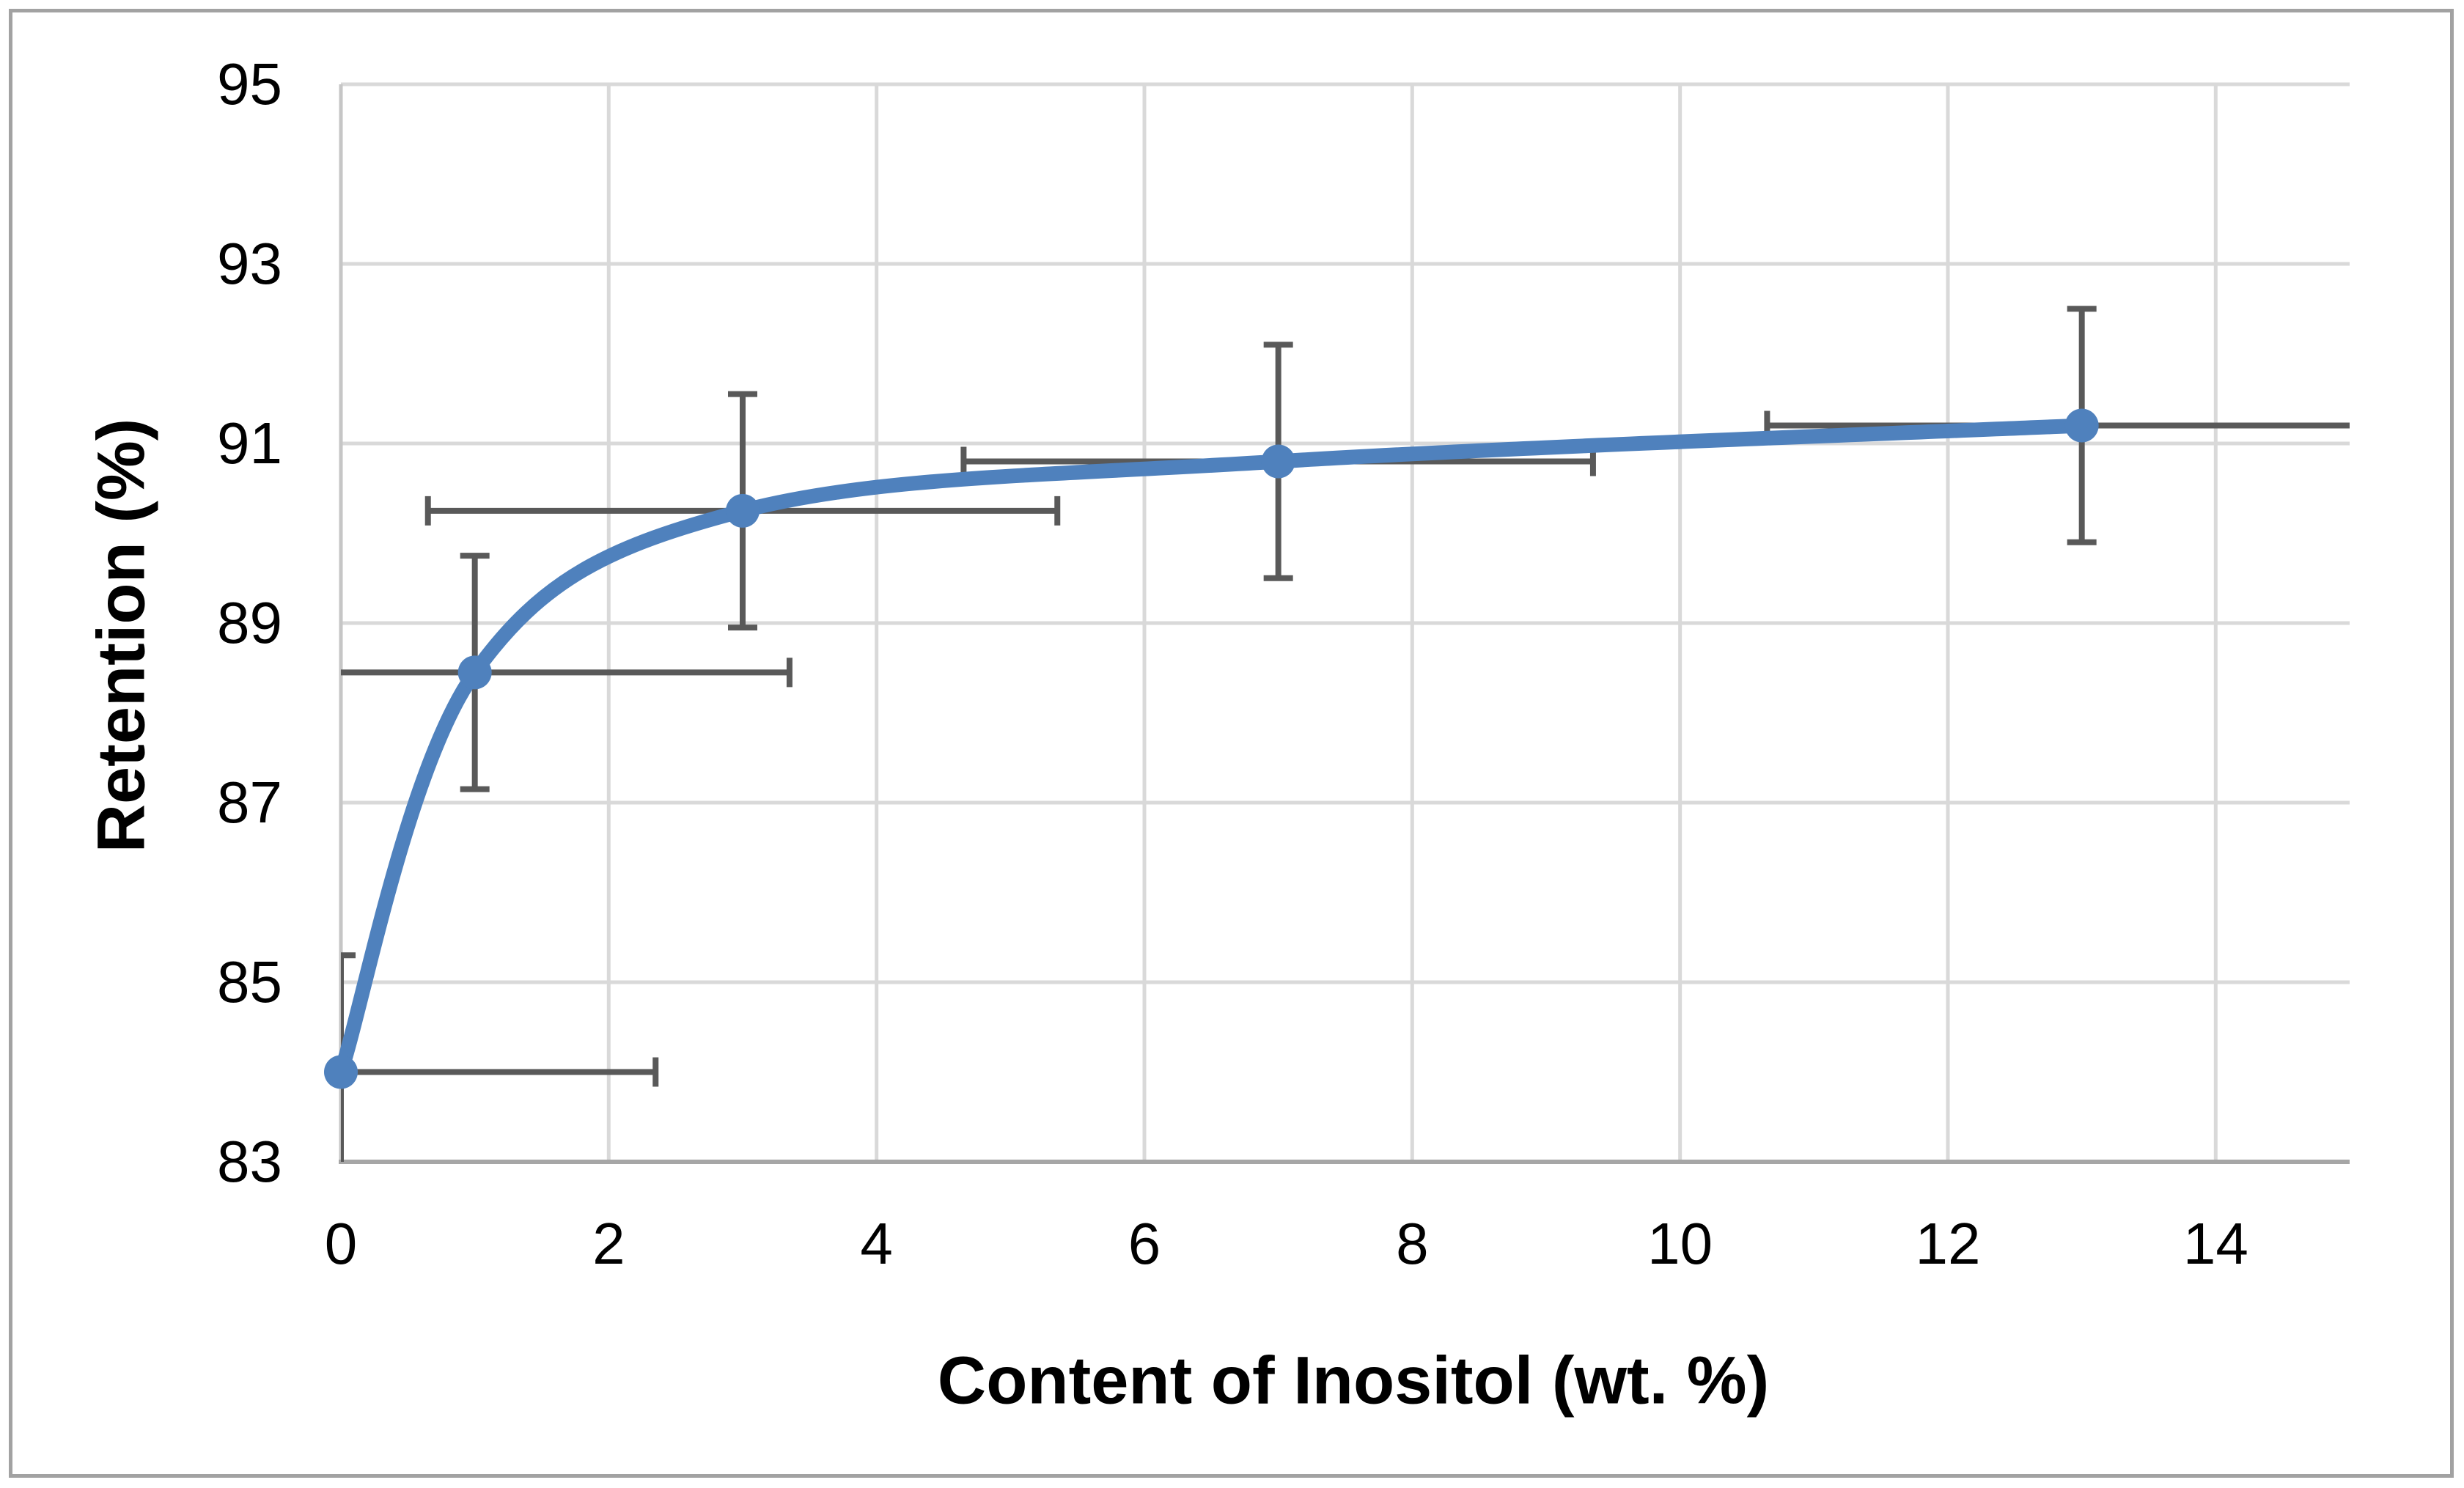 This screenshot has height=1488, width=2464. I want to click on x-tick-label: 12, so click(1948, 1244).